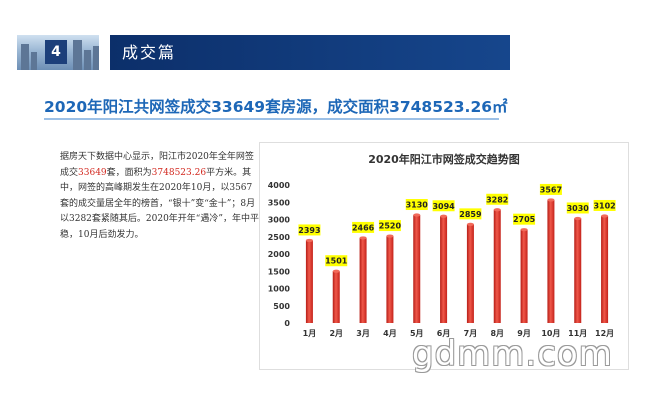 The height and width of the screenshot is (415, 649). Describe the element at coordinates (56, 52) in the screenshot. I see `section-number: 4` at that location.